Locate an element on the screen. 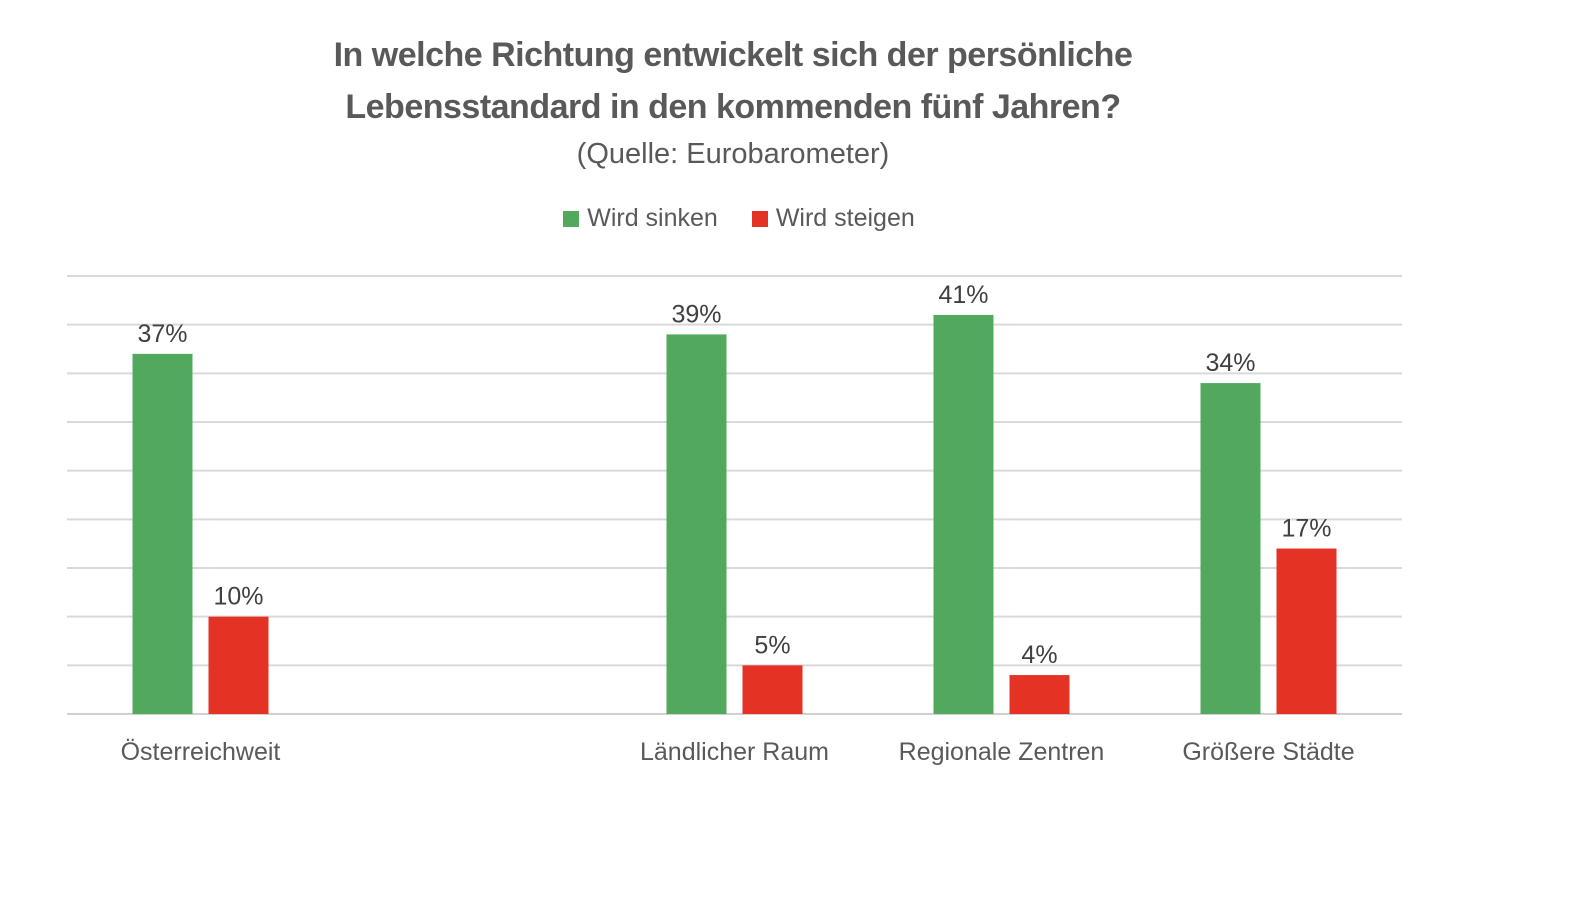  category-label: Österreichweit is located at coordinates (201, 752).